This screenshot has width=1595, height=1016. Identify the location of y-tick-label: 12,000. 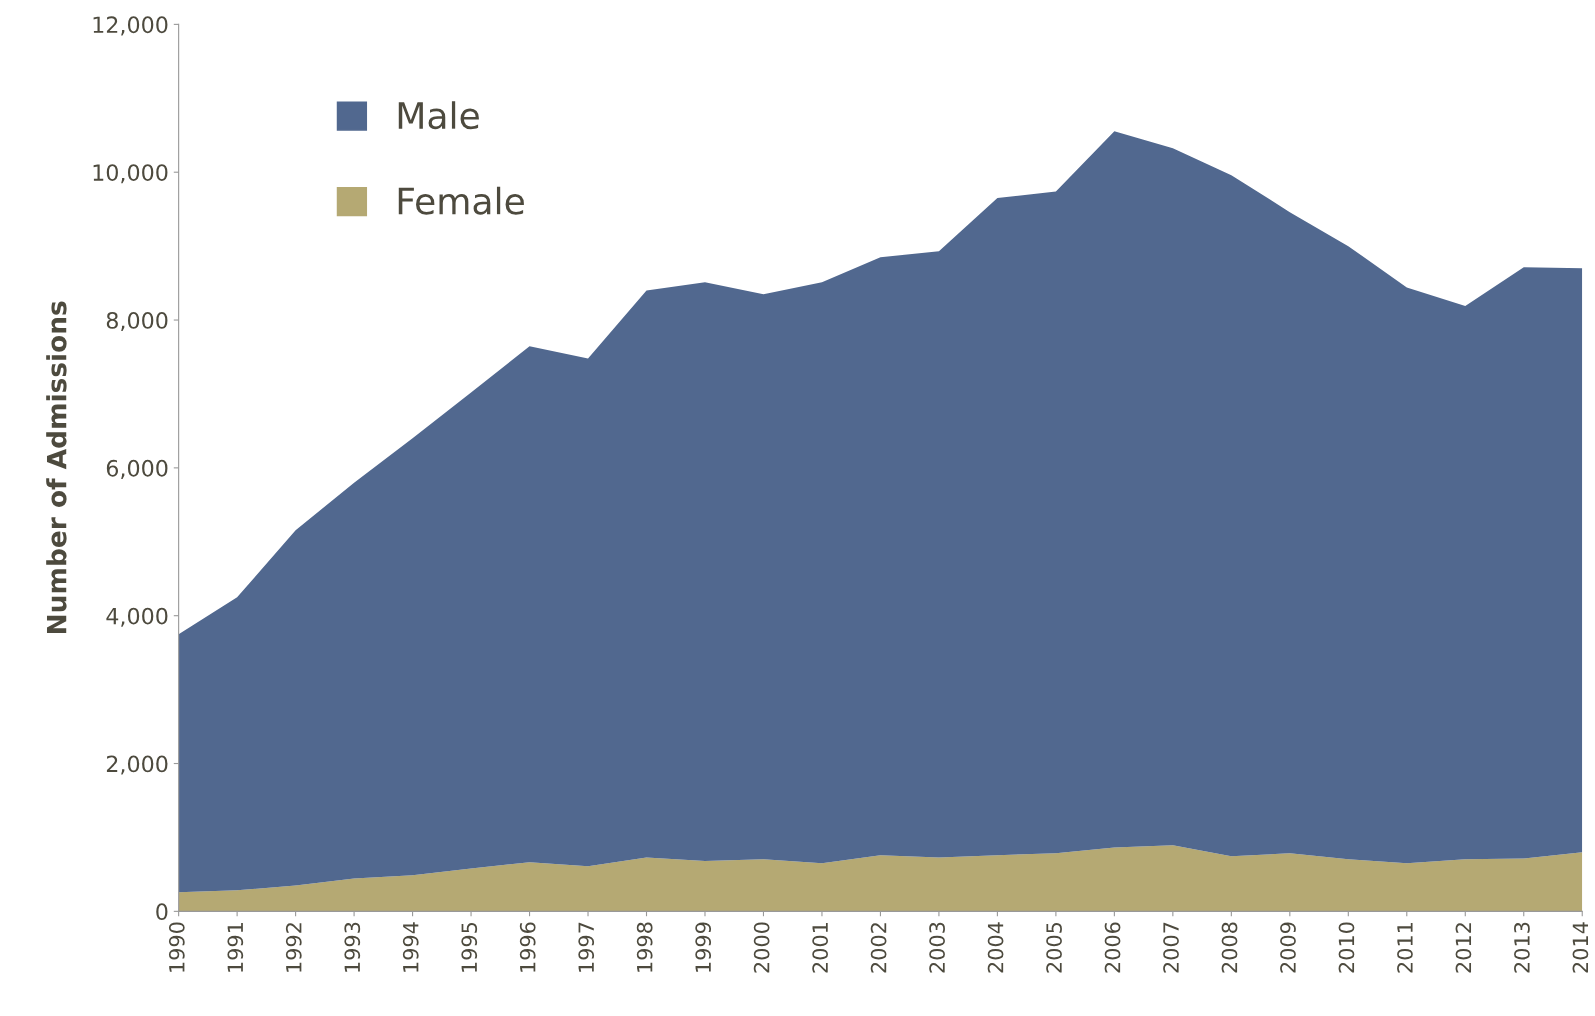
(130, 26).